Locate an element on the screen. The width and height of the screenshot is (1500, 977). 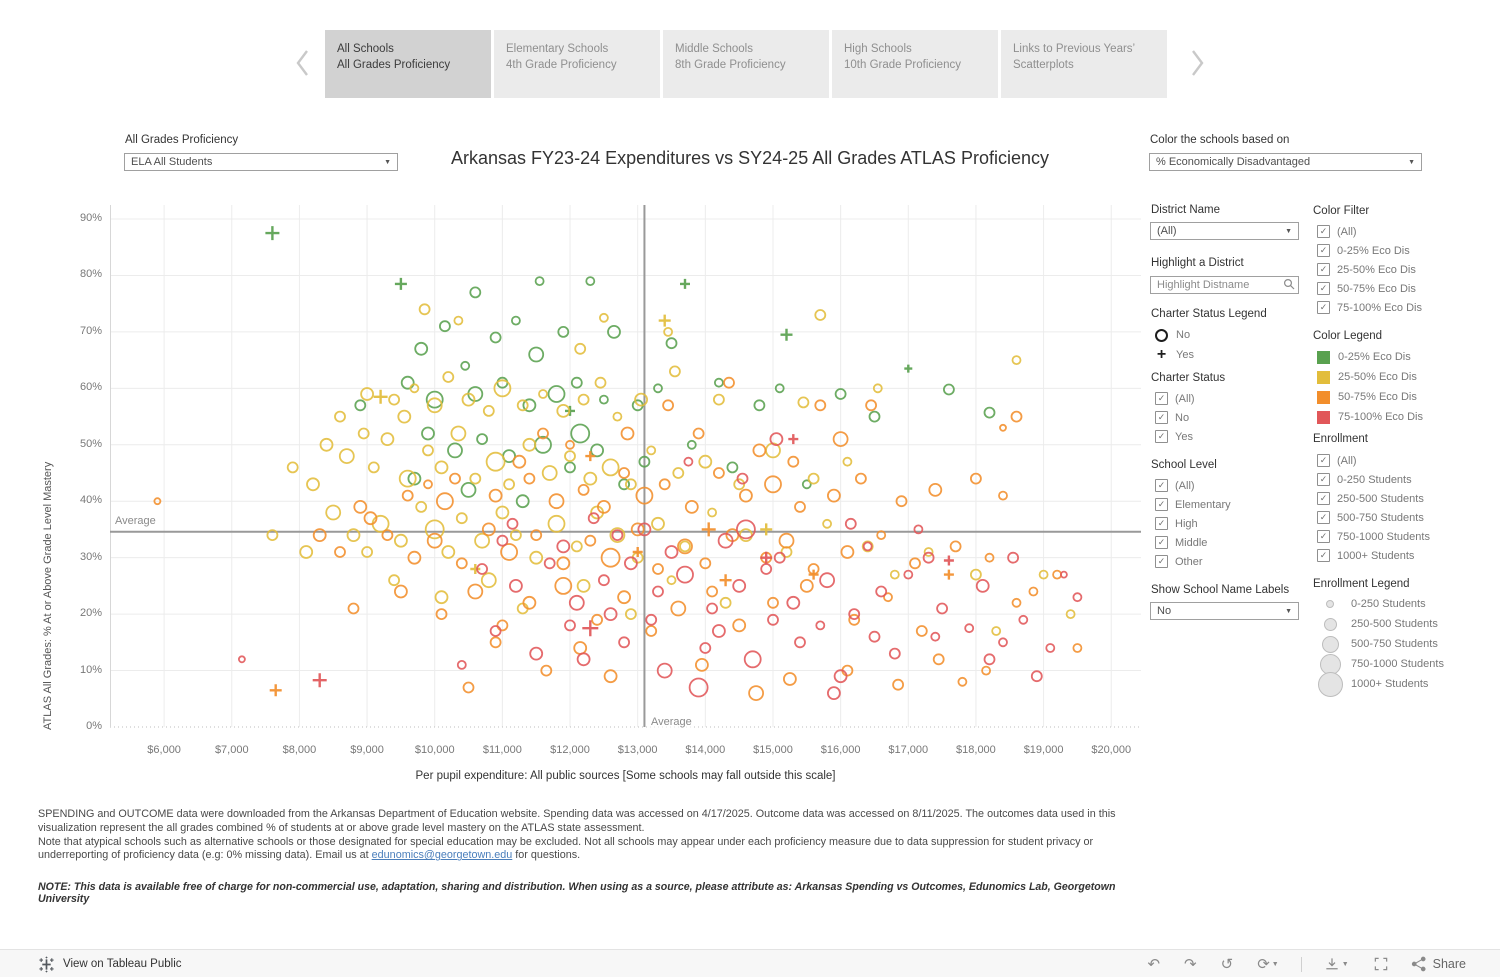
undo-icon: ↶ is located at coordinates (1154, 964).